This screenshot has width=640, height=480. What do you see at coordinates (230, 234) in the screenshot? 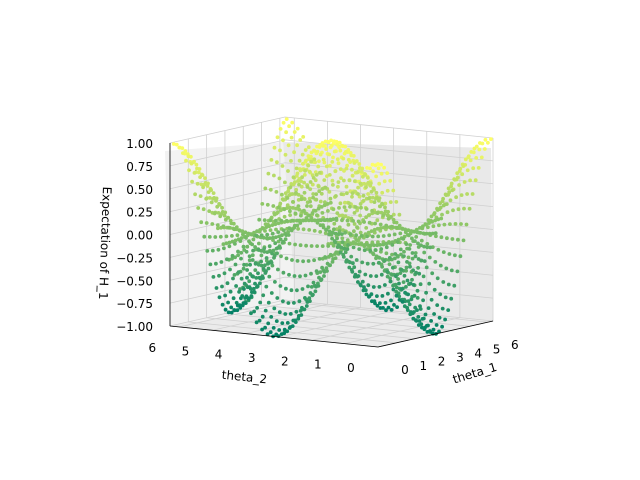
I see `axes-pane-left` at bounding box center [230, 234].